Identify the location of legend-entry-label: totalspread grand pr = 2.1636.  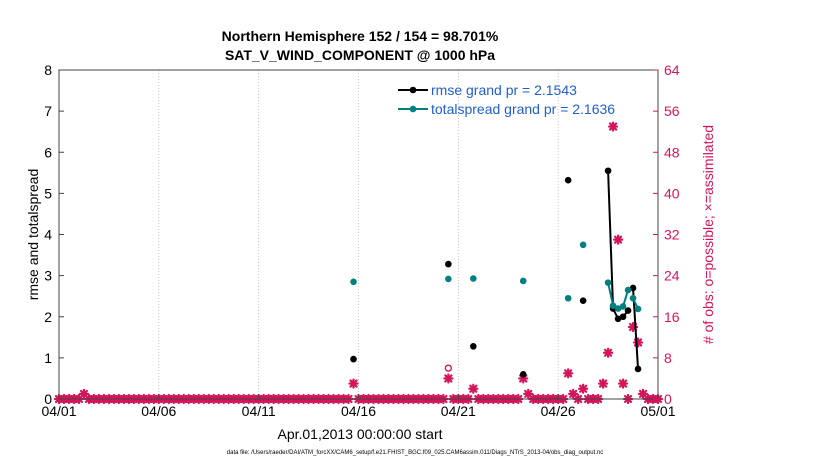
(523, 109).